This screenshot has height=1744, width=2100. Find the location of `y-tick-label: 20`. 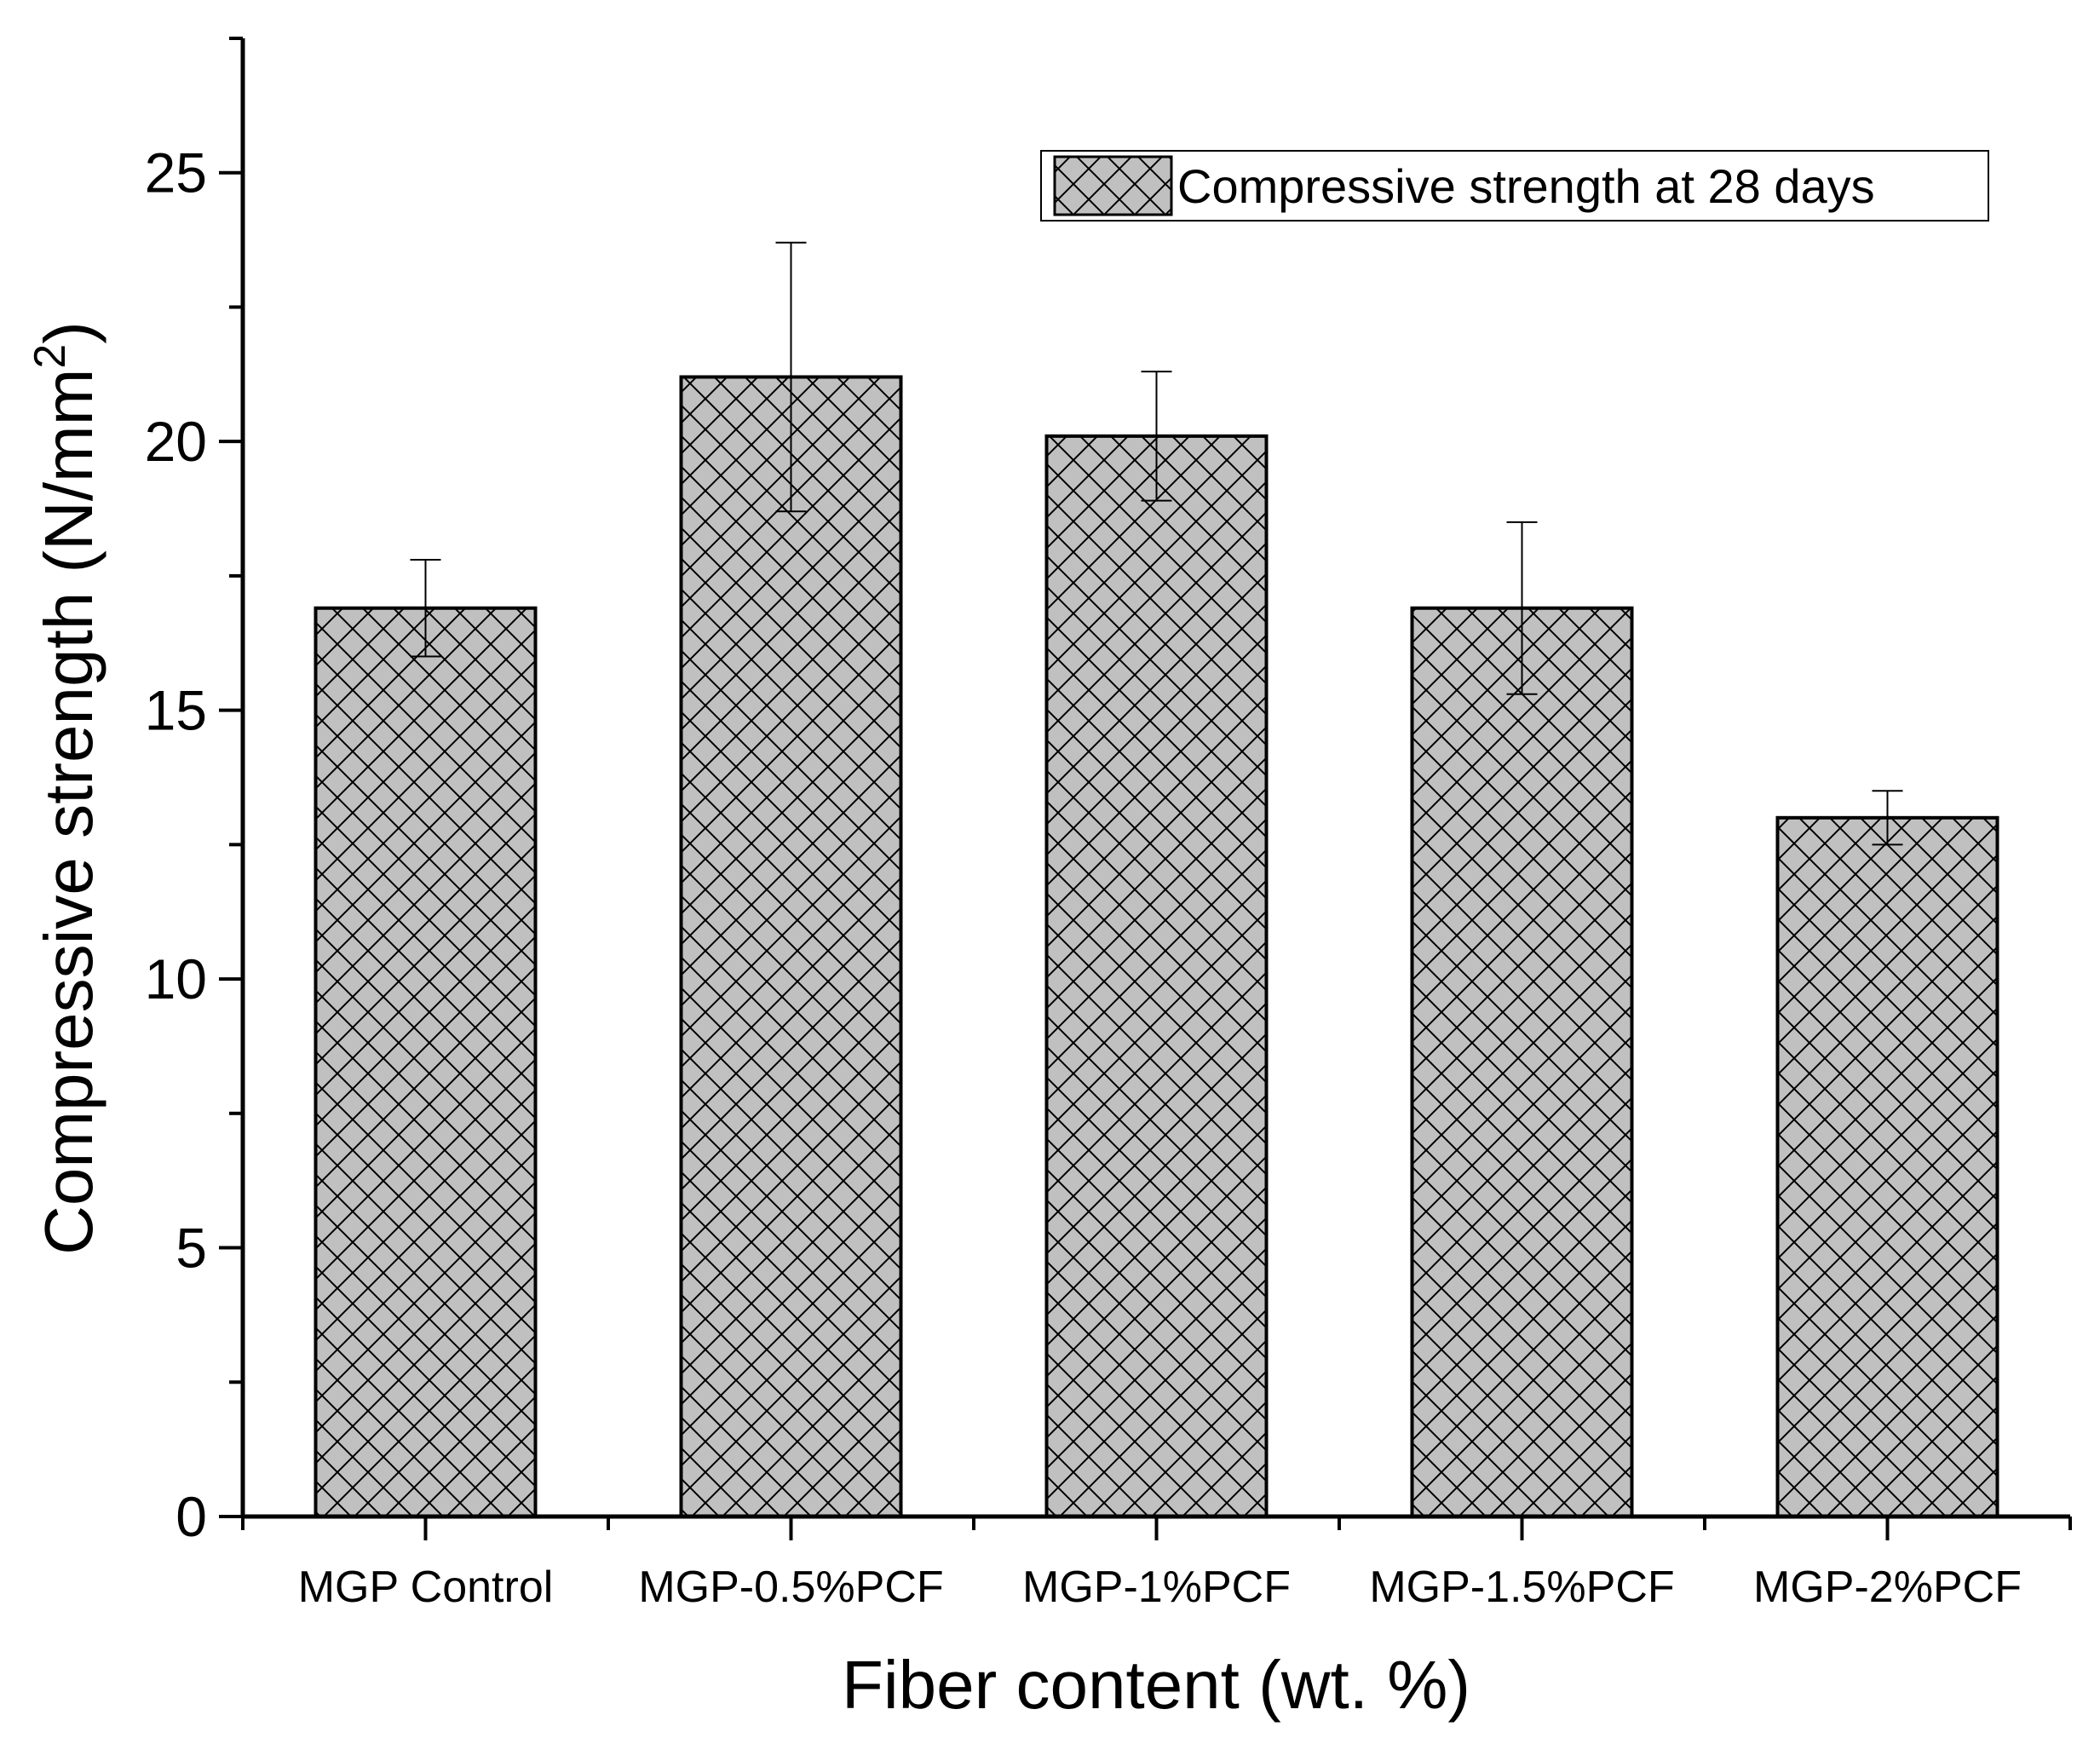

y-tick-label: 20 is located at coordinates (176, 441).